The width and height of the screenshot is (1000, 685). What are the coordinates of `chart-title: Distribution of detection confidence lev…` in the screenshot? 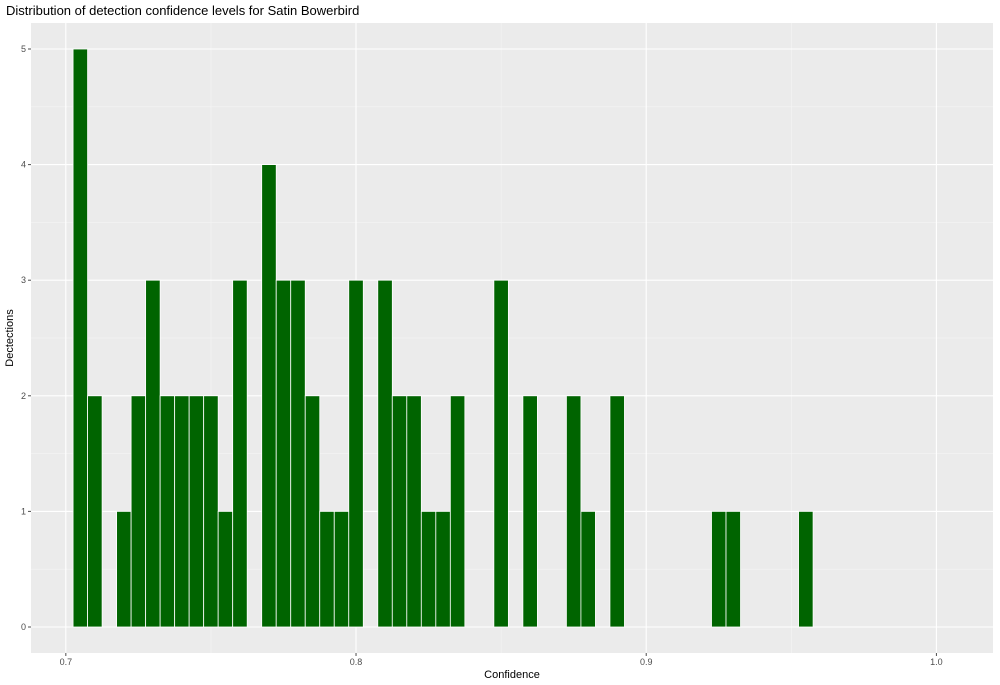 It's located at (183, 10).